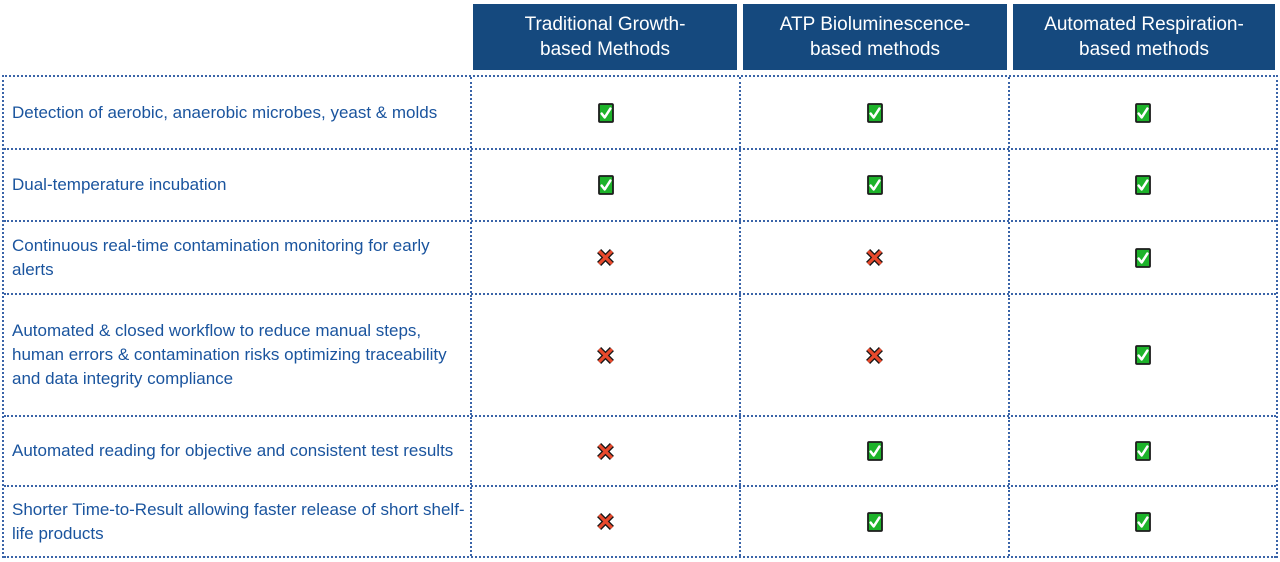  Describe the element at coordinates (1144, 37) in the screenshot. I see `column-header-automated-respiration: Automated Respiration- based methods` at that location.